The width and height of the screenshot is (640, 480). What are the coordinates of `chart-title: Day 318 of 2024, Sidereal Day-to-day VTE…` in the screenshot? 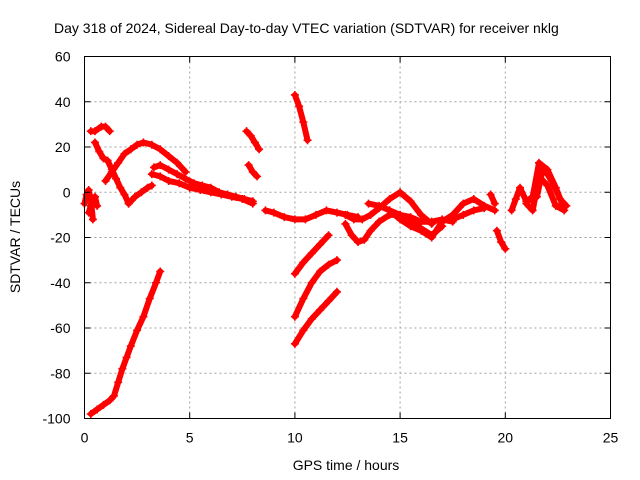 It's located at (306, 28).